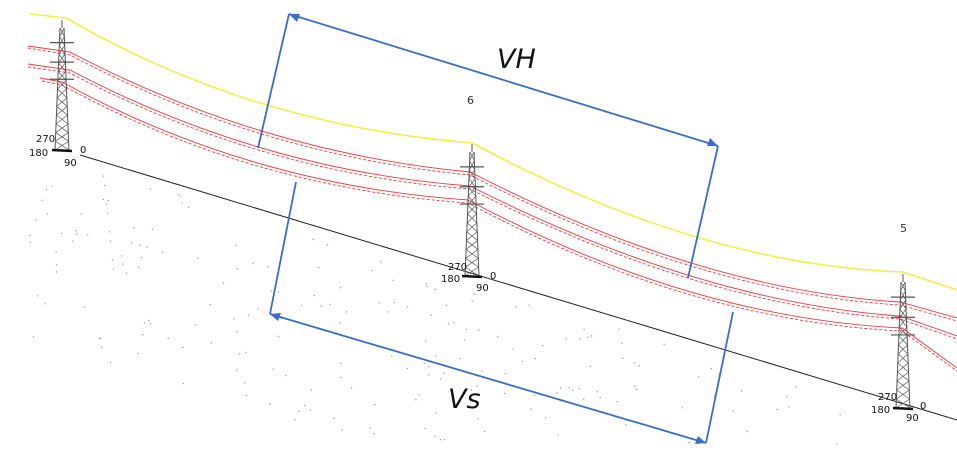  I want to click on compass-right: 270 180 0 90, so click(898, 408).